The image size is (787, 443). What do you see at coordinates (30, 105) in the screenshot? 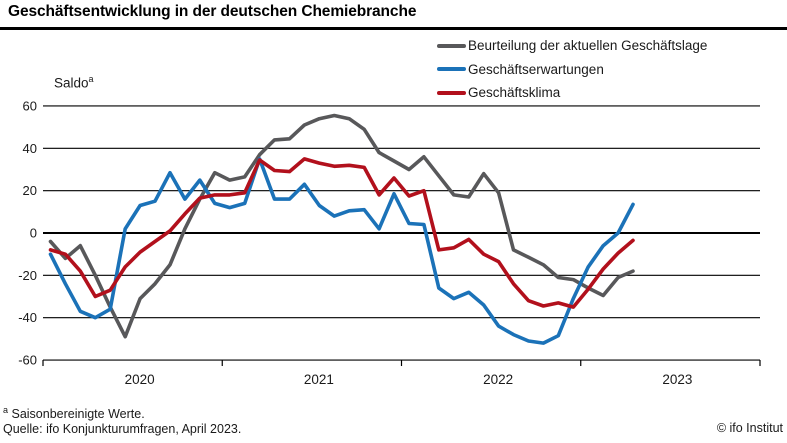
I see `y-tick-label: 60` at bounding box center [30, 105].